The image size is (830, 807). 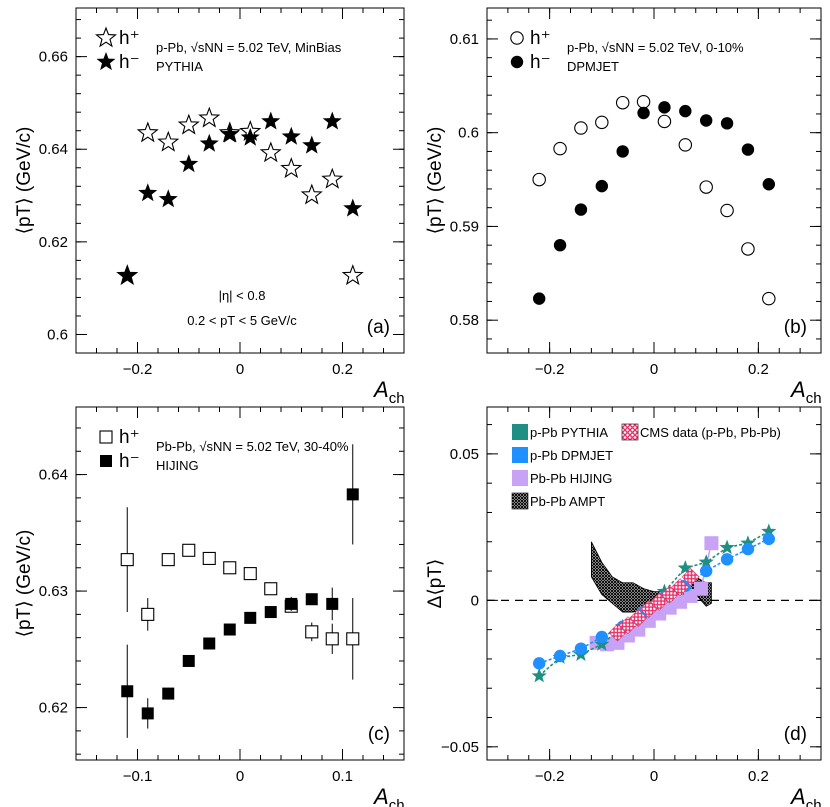 I want to click on legend-label: CMS data (p-Pb, Pb-Pb), so click(x=710, y=432).